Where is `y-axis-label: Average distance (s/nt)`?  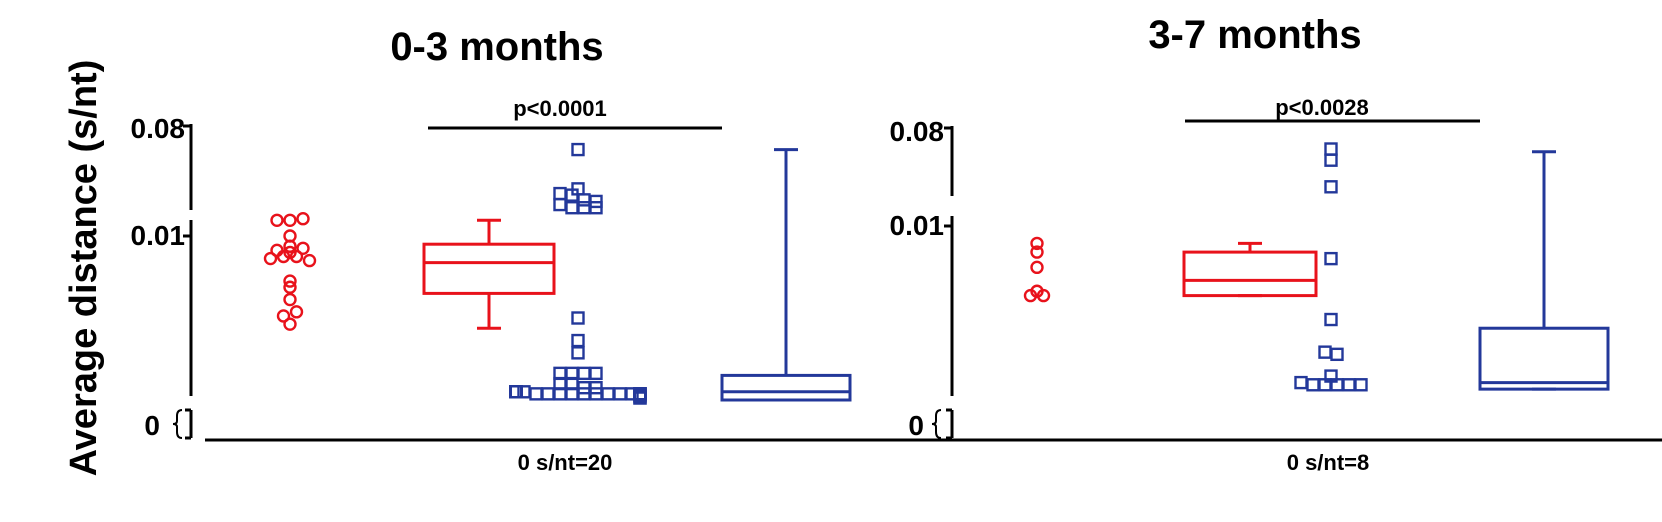
y-axis-label: Average distance (s/nt) is located at coordinates (84, 268).